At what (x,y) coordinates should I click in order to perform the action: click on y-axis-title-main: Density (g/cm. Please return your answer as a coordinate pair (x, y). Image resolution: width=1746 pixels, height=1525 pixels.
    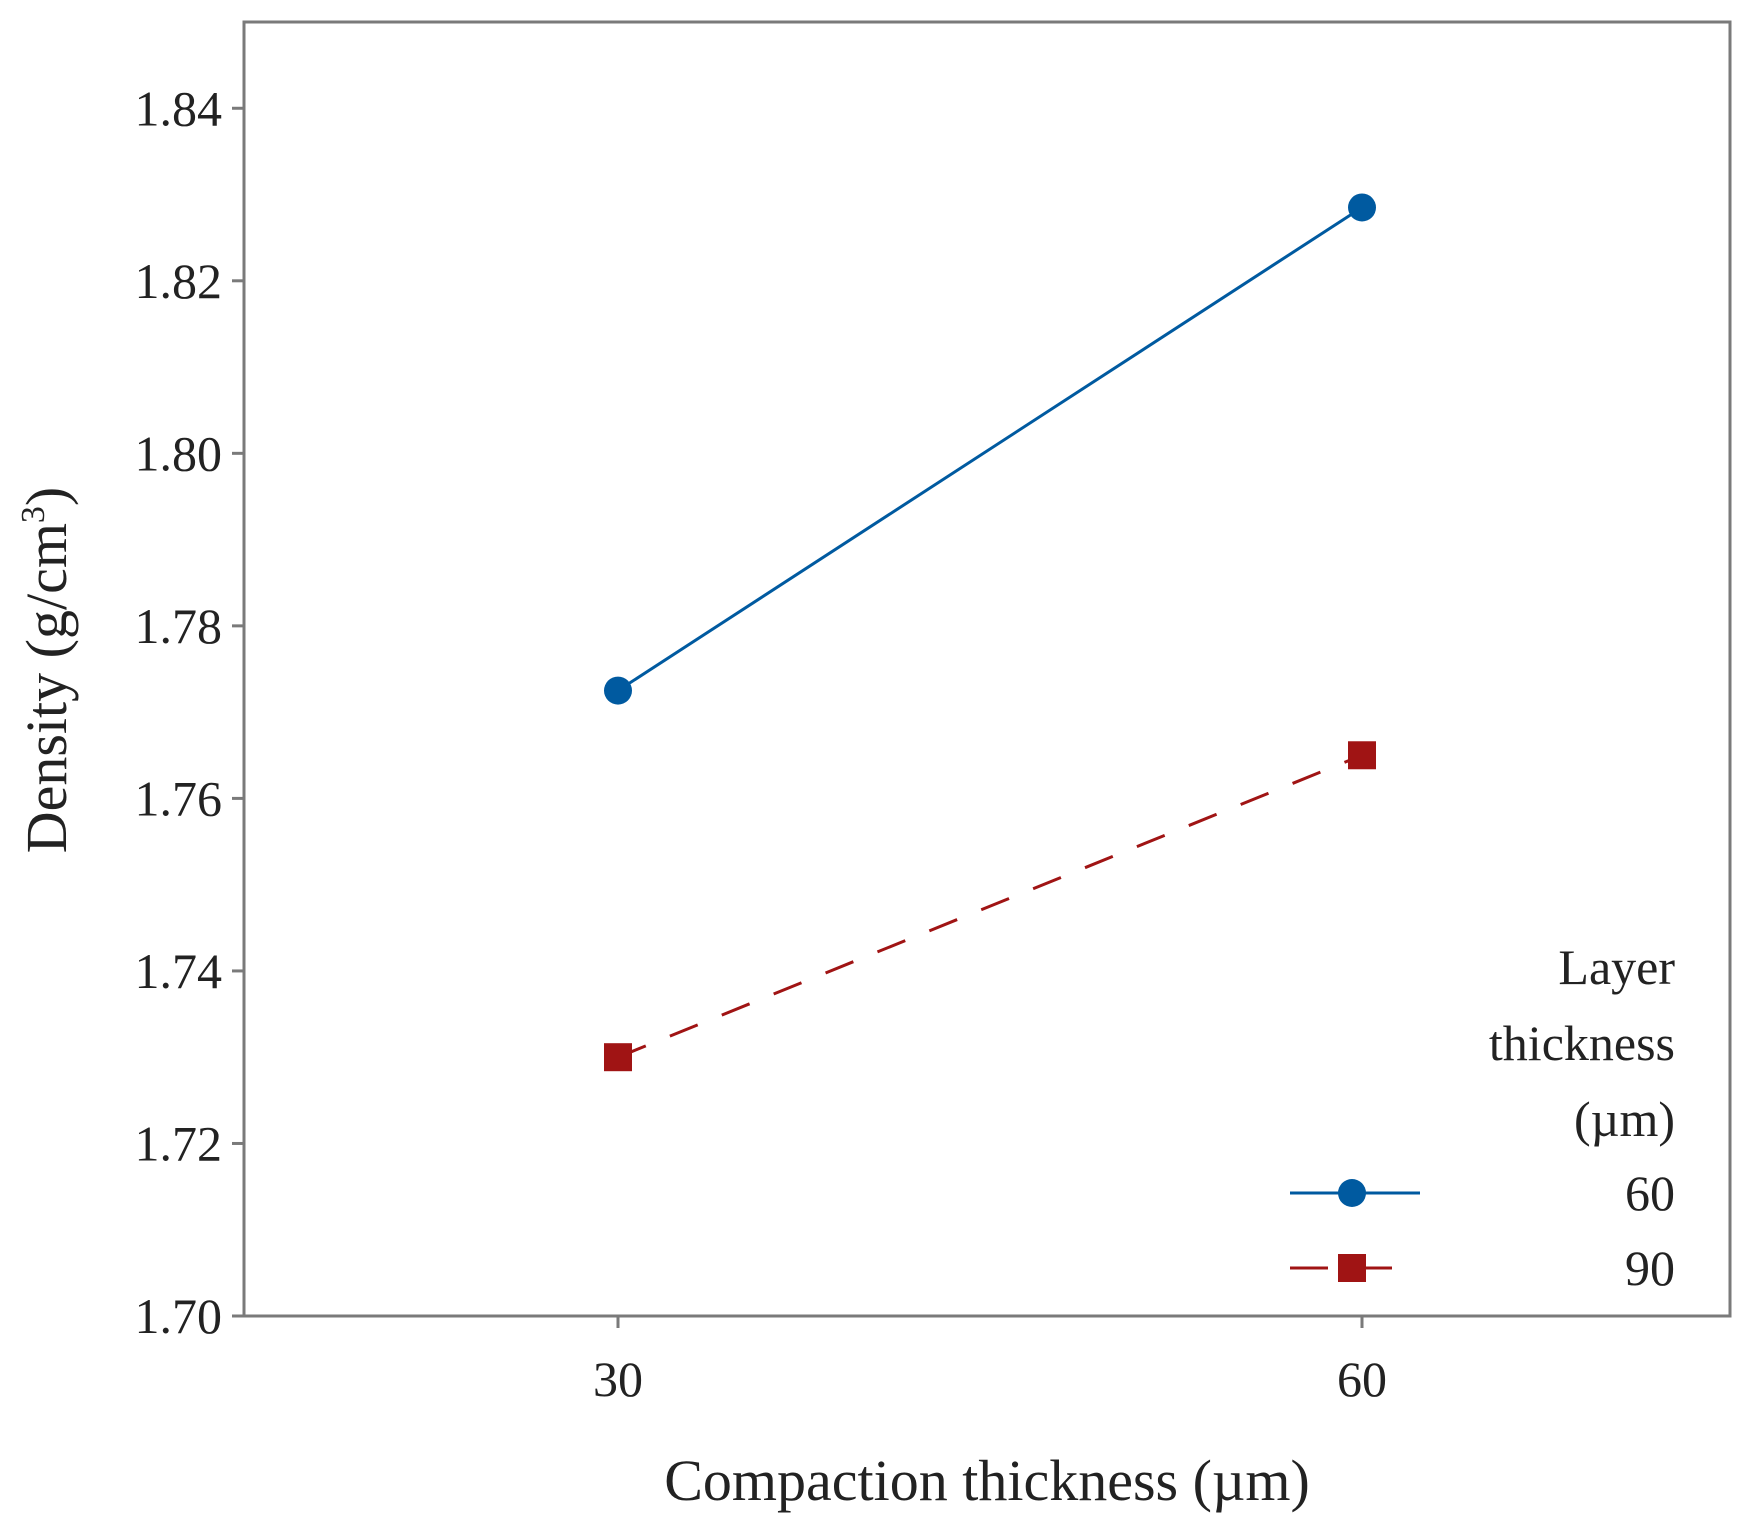
    Looking at the image, I should click on (46, 688).